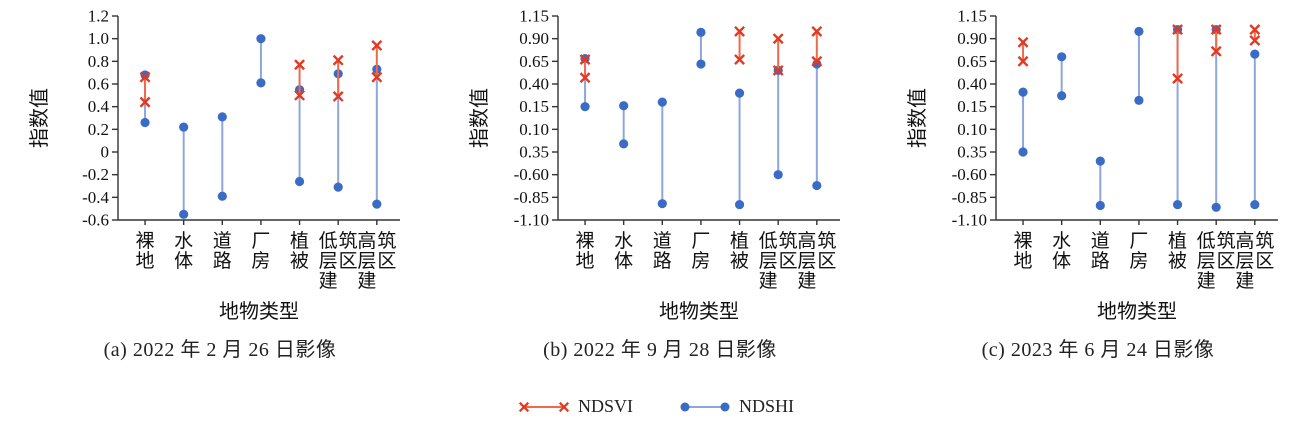 The height and width of the screenshot is (437, 1305). What do you see at coordinates (98, 129) in the screenshot?
I see `svg-text: 0.2` at bounding box center [98, 129].